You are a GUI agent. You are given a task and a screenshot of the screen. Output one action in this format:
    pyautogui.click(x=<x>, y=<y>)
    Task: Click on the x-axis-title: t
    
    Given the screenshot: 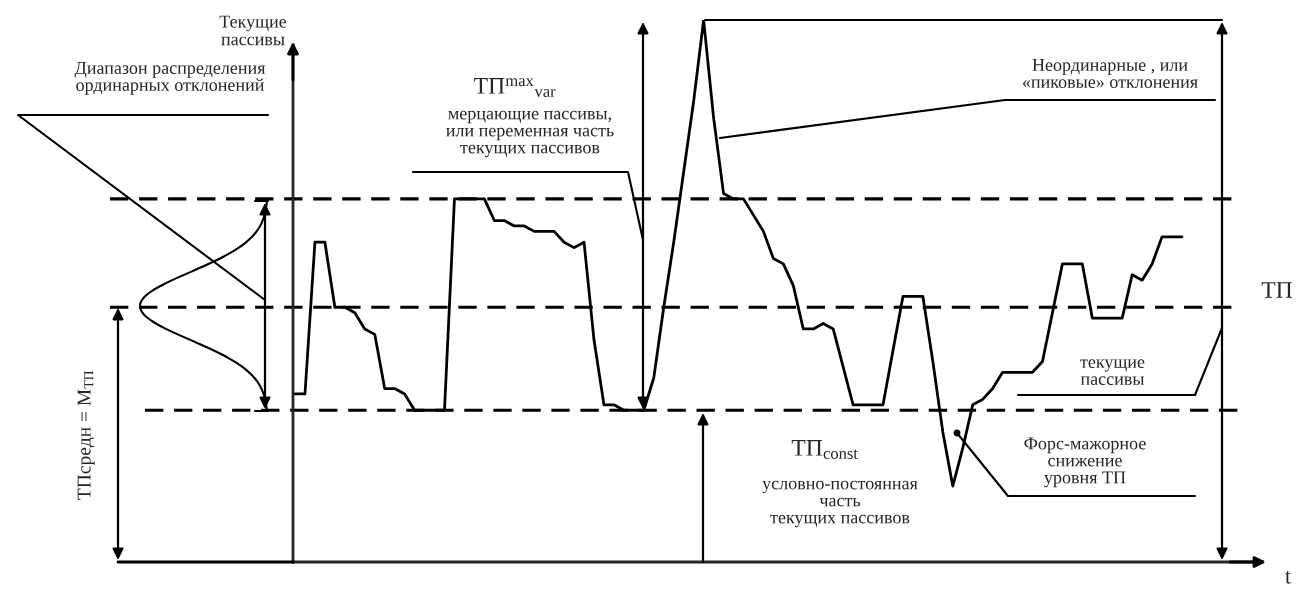 What is the action you would take?
    pyautogui.click(x=1288, y=577)
    